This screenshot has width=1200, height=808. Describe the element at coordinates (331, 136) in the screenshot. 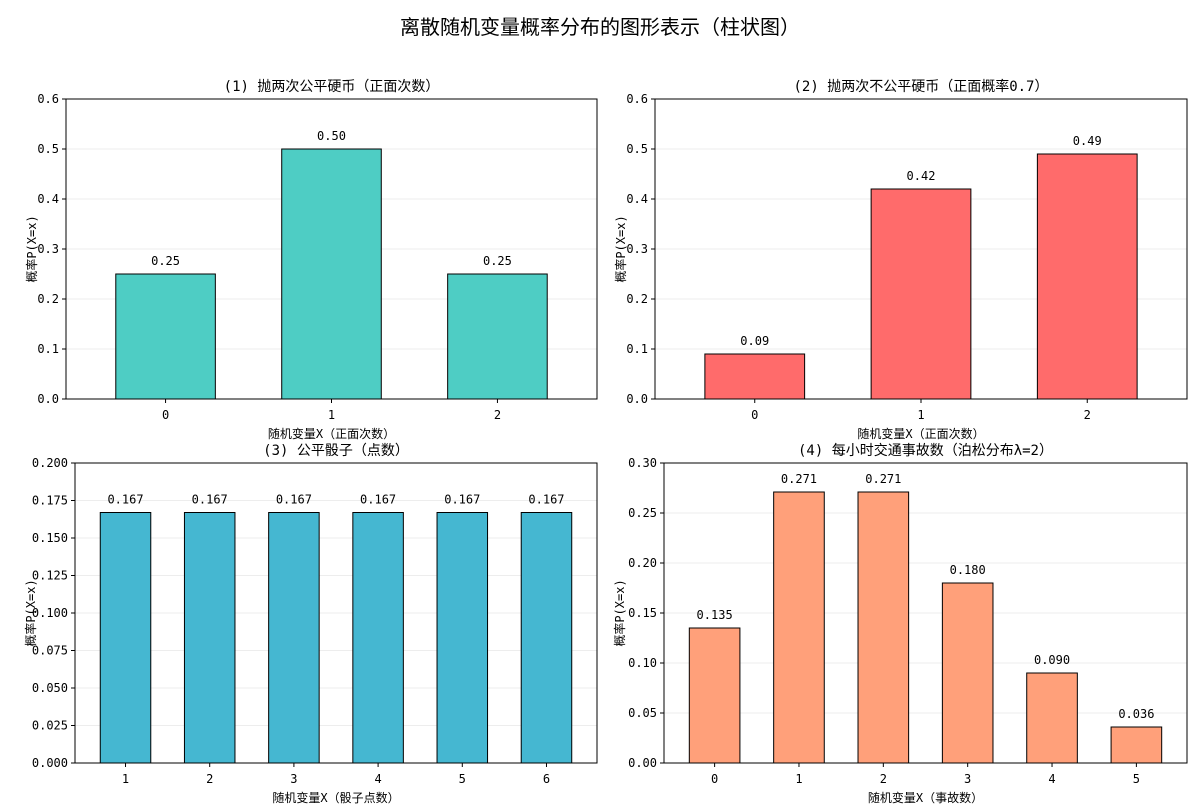

I see `bar-value-label: 0.50` at that location.